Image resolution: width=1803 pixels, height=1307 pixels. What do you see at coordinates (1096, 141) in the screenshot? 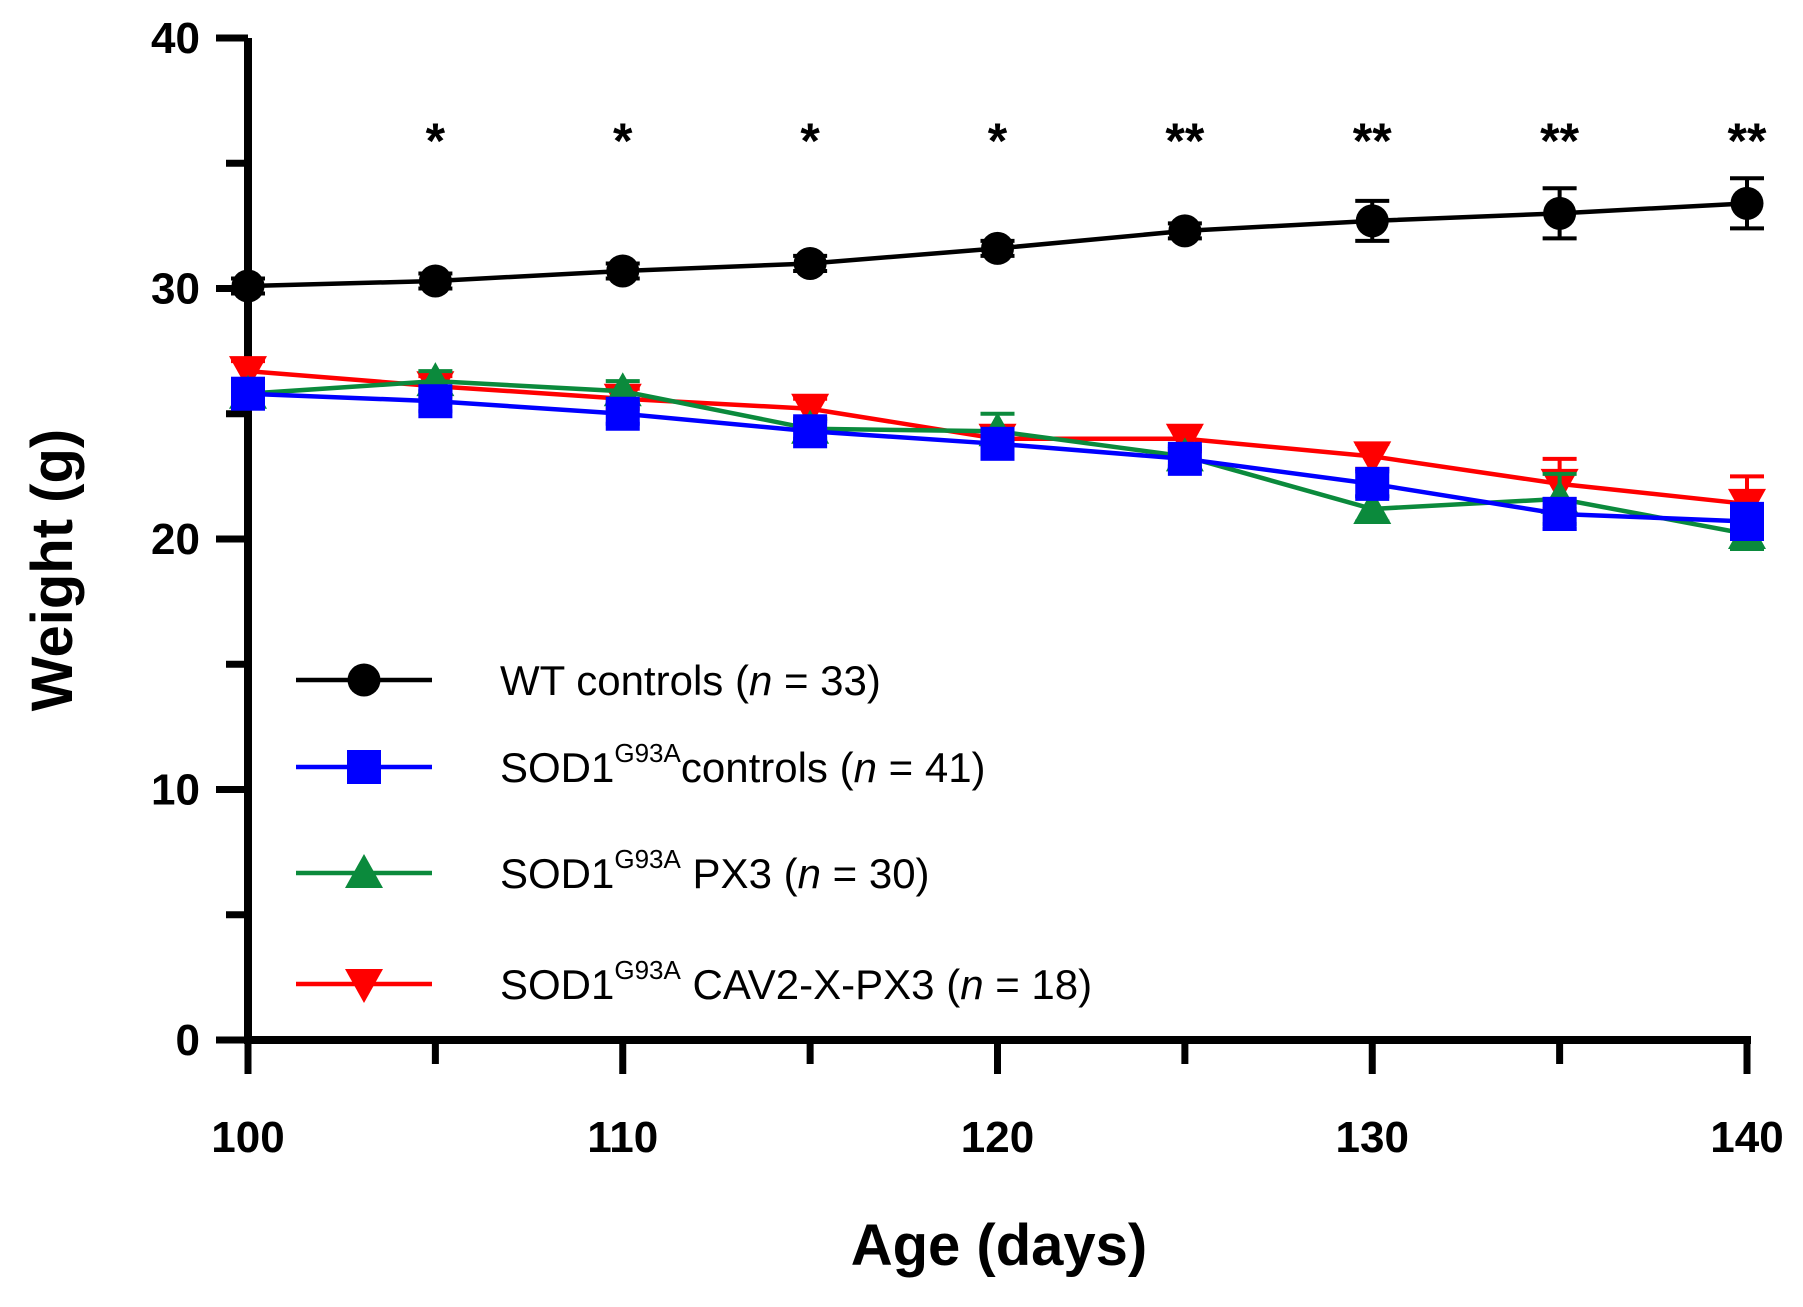
I see `significance-markers: * * * * ** ** ** **` at bounding box center [1096, 141].